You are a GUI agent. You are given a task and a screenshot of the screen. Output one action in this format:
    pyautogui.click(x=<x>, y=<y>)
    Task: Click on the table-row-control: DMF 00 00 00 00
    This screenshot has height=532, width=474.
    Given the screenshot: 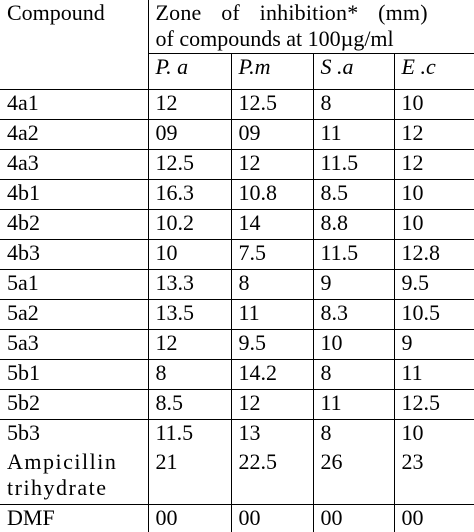 What is the action you would take?
    pyautogui.click(x=237, y=518)
    